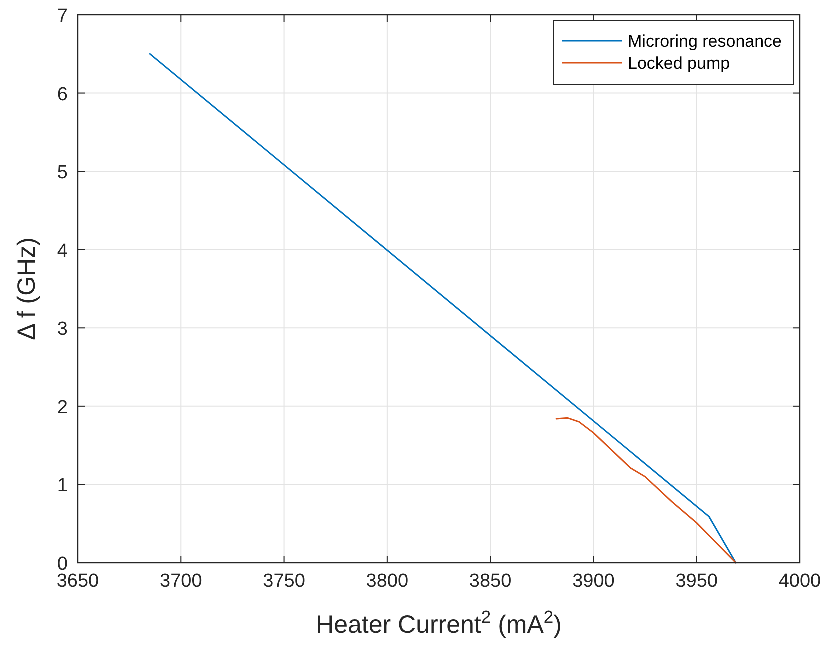  I want to click on y-tick-label: 1, so click(62, 486).